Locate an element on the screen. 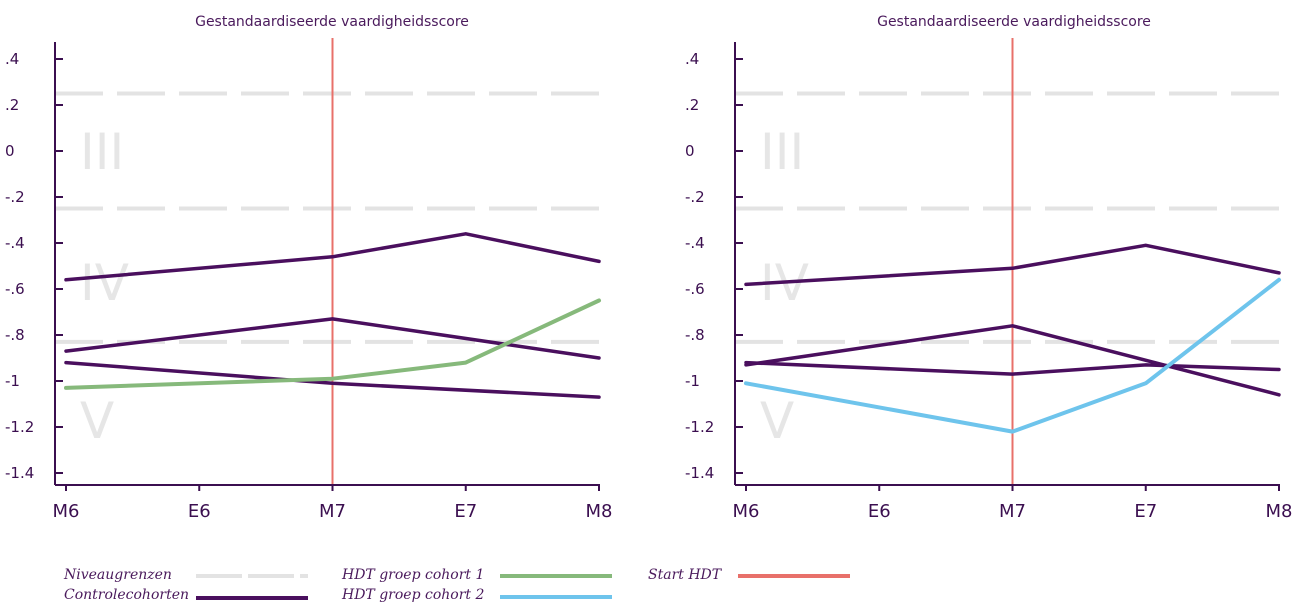 Image resolution: width=1298 pixels, height=605 pixels. legend-swatch-niveaugrenzen is located at coordinates (252, 576).